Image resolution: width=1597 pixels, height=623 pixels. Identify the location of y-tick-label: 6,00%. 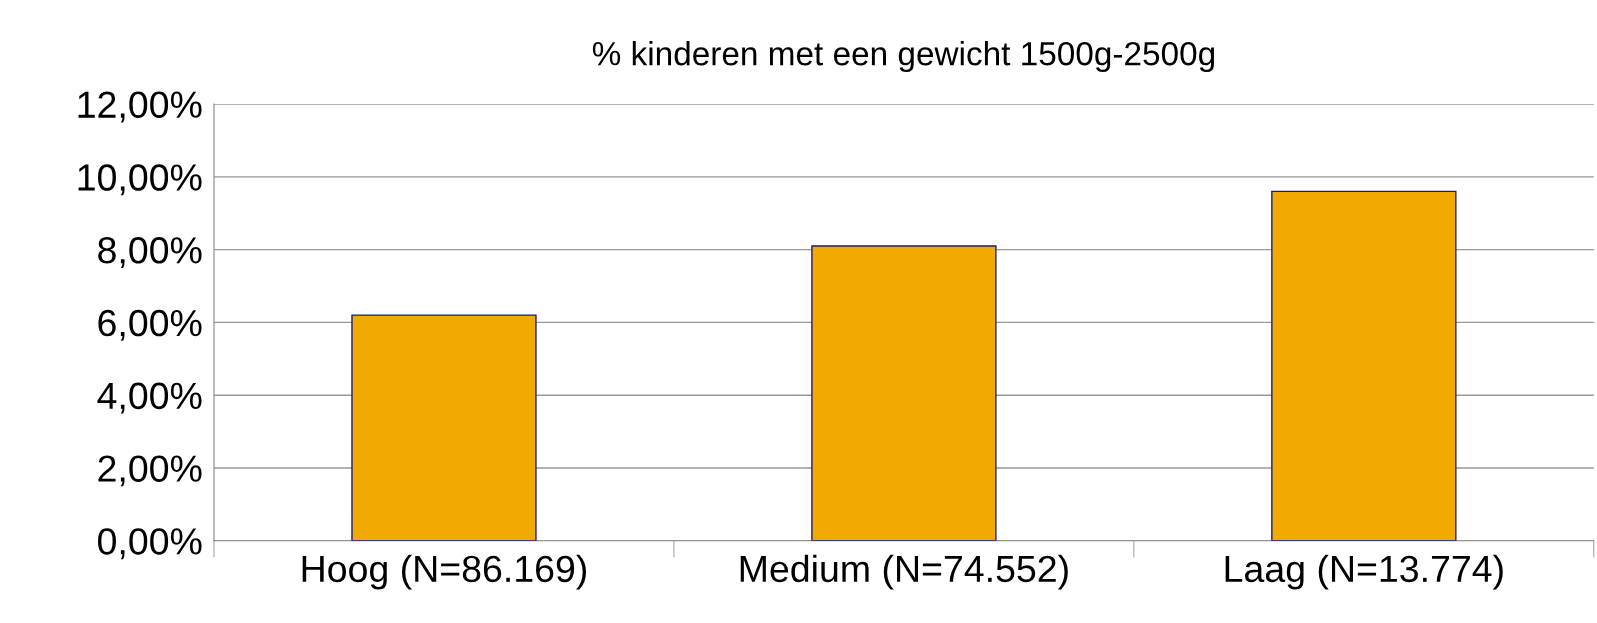
(150, 325).